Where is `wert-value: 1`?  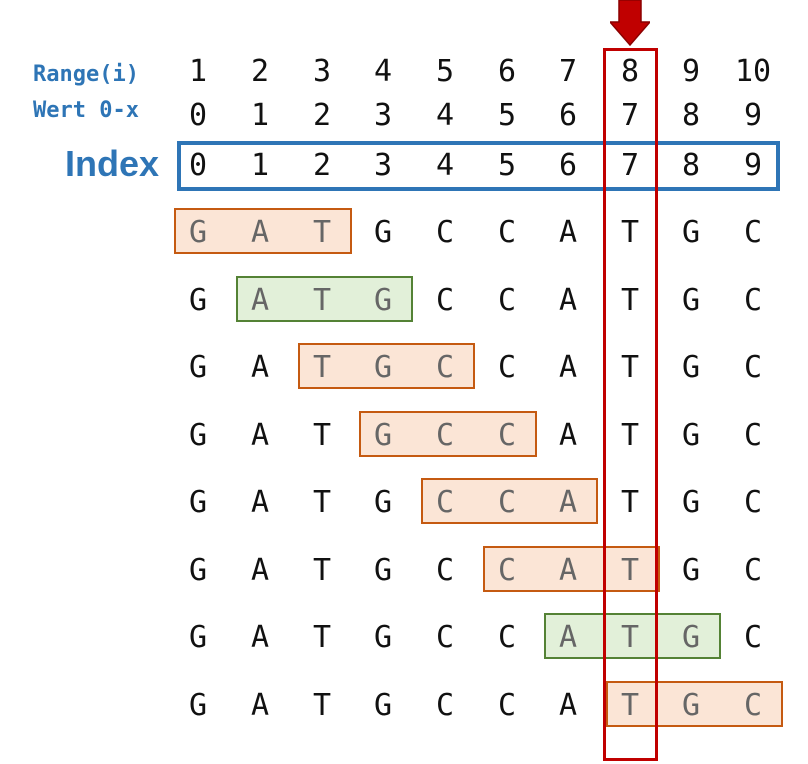
wert-value: 1 is located at coordinates (260, 115).